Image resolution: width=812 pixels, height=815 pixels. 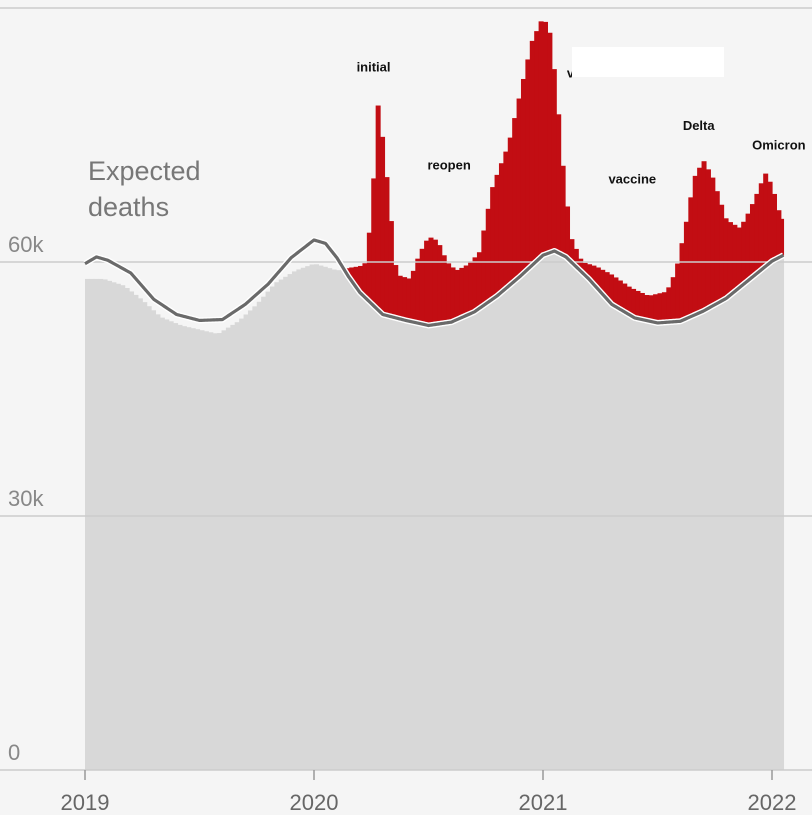 I want to click on annotation-label: v, so click(x=571, y=72).